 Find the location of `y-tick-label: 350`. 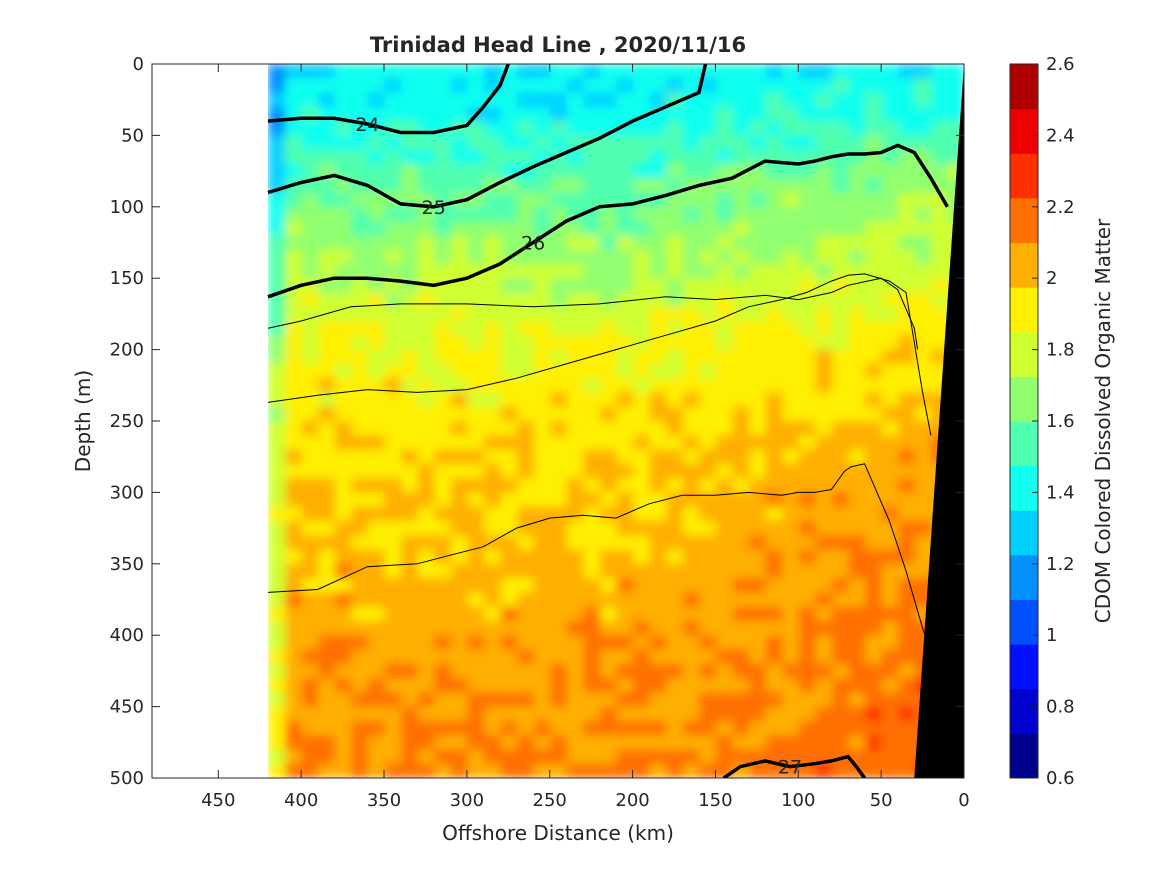

y-tick-label: 350 is located at coordinates (127, 564).